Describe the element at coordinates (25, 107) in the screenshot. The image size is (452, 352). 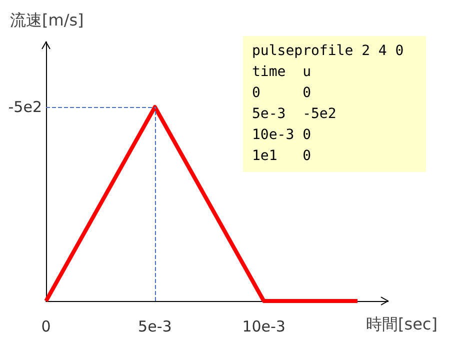
I see `text: -5e2` at that location.